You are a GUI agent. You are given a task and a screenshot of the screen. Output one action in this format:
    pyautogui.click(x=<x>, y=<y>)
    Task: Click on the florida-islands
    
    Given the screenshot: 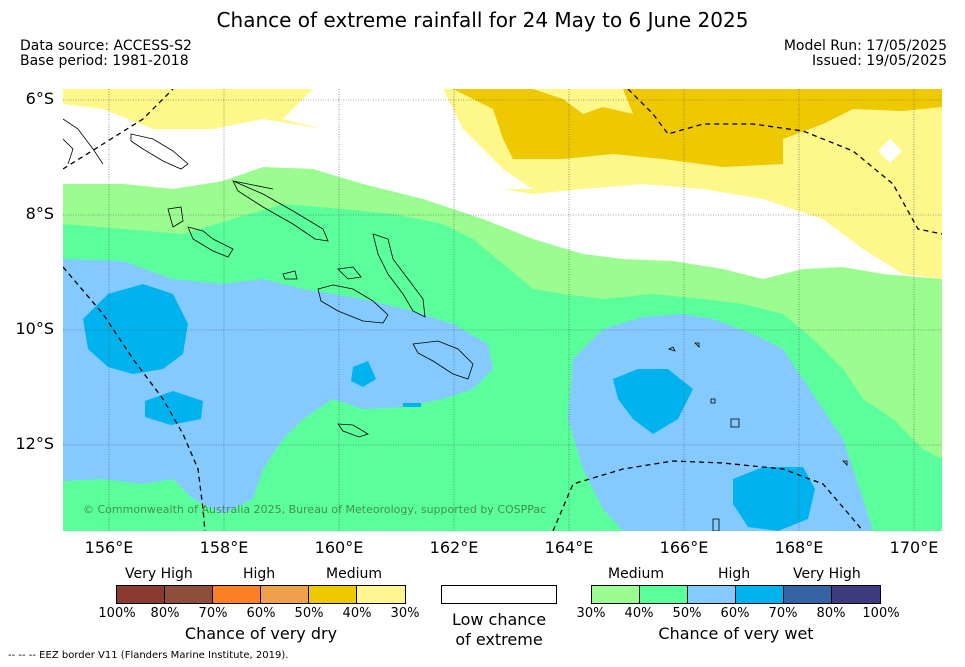 What is the action you would take?
    pyautogui.click(x=349, y=273)
    